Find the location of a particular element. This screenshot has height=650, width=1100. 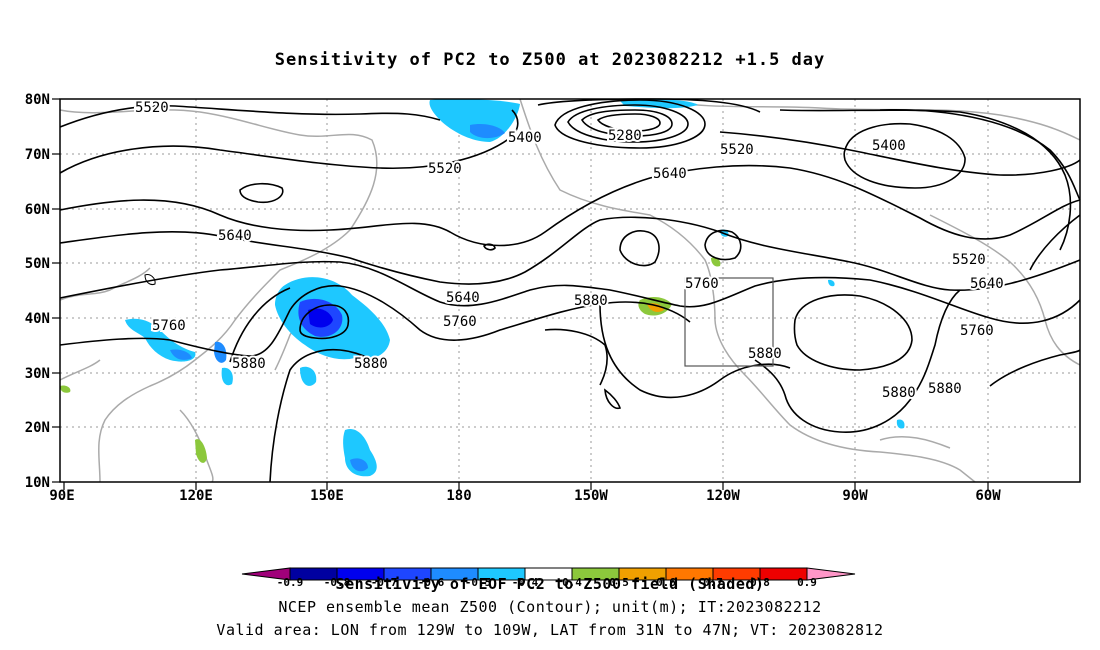

lon-label: 120W is located at coordinates (723, 496).